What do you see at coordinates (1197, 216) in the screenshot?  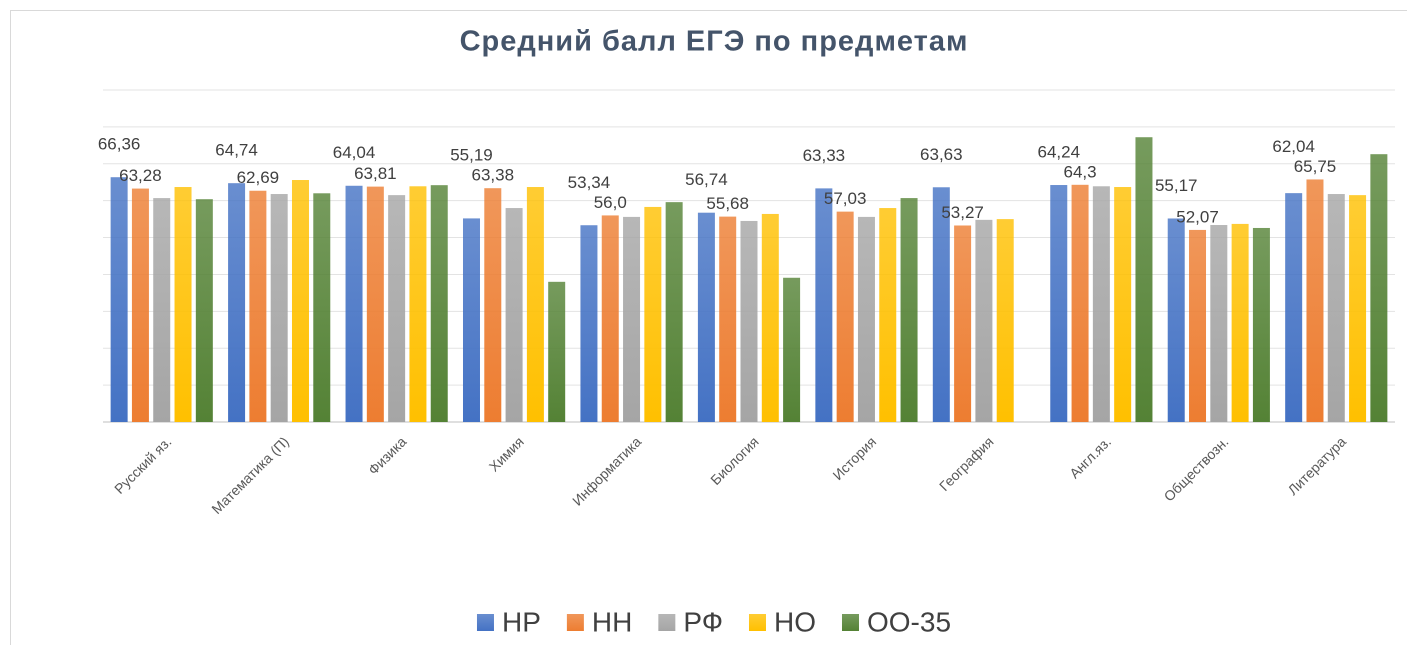 I see `value-label: 52,07` at bounding box center [1197, 216].